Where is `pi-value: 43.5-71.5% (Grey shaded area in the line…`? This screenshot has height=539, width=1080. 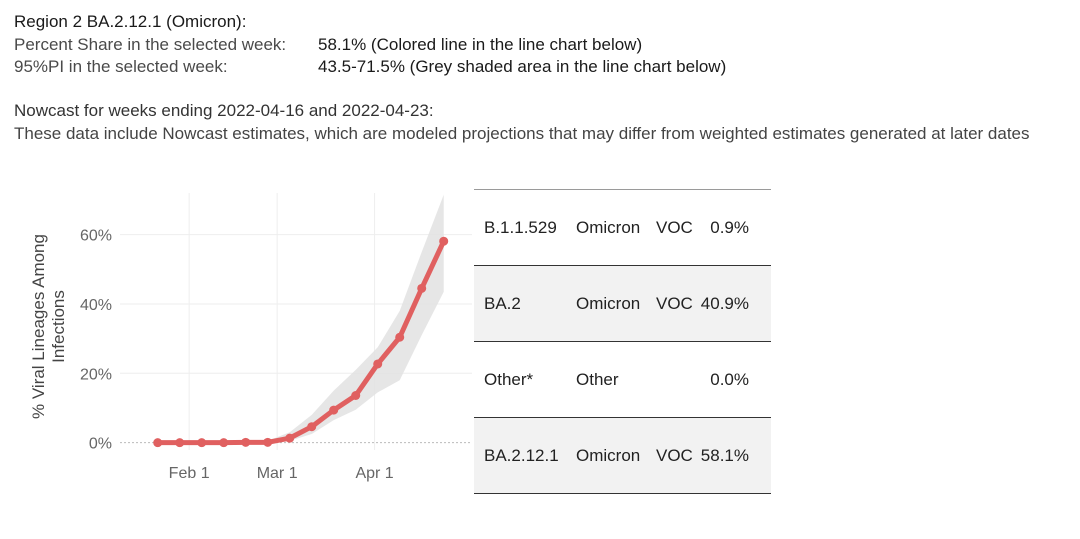
pi-value: 43.5-71.5% (Grey shaded area in the line… is located at coordinates (522, 66).